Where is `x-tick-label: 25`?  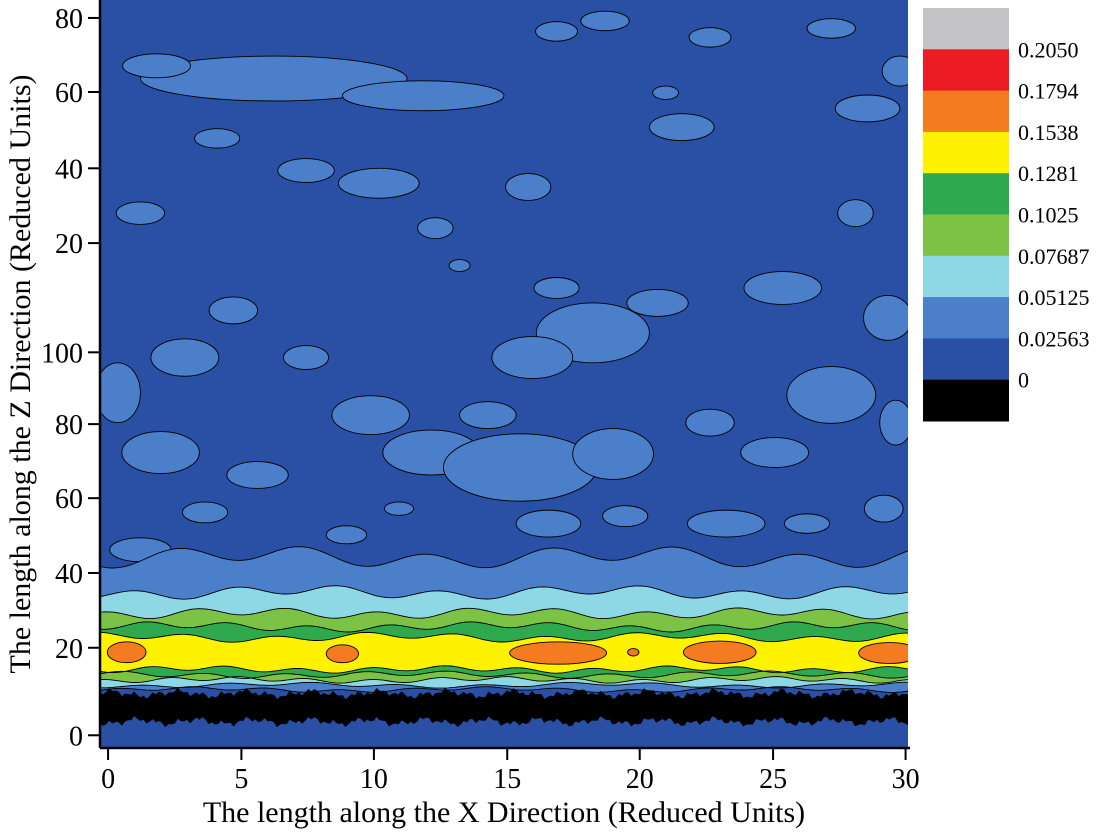 x-tick-label: 25 is located at coordinates (773, 779).